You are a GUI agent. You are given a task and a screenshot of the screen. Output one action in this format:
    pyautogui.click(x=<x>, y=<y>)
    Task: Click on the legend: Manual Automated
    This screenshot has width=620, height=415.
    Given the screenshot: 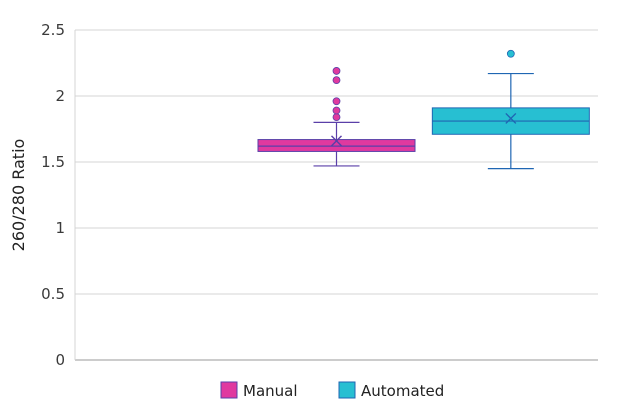 What is the action you would take?
    pyautogui.click(x=332, y=390)
    